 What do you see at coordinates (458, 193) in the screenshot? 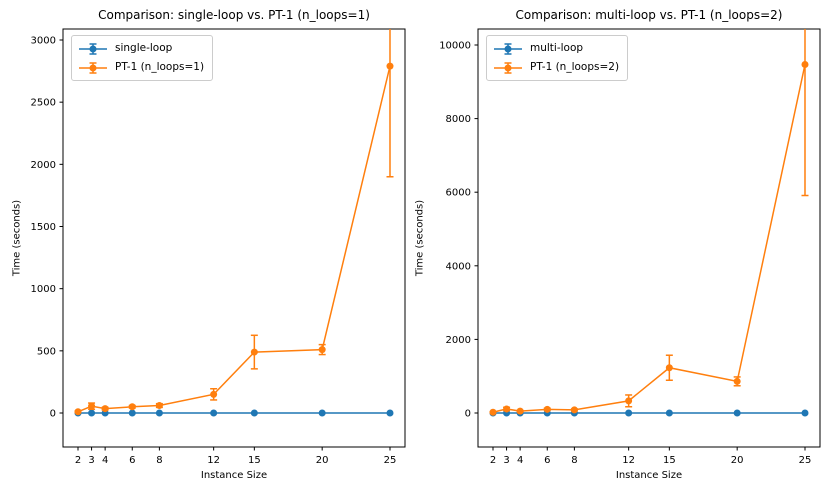
I see `svg-text: 6000` at bounding box center [458, 193].